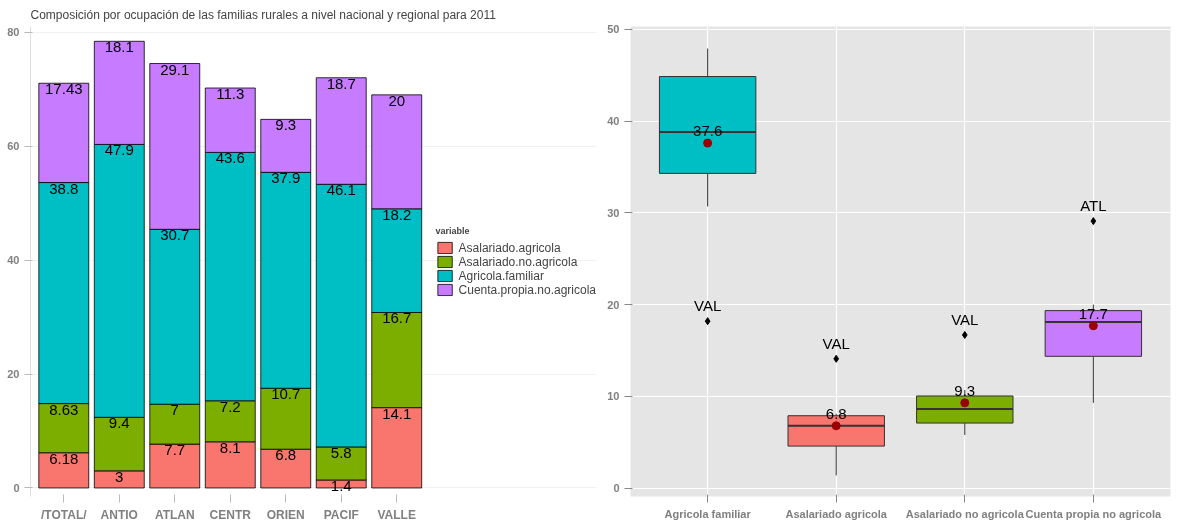 The width and height of the screenshot is (1179, 524). I want to click on x-tick-label: PACIF, so click(341, 514).